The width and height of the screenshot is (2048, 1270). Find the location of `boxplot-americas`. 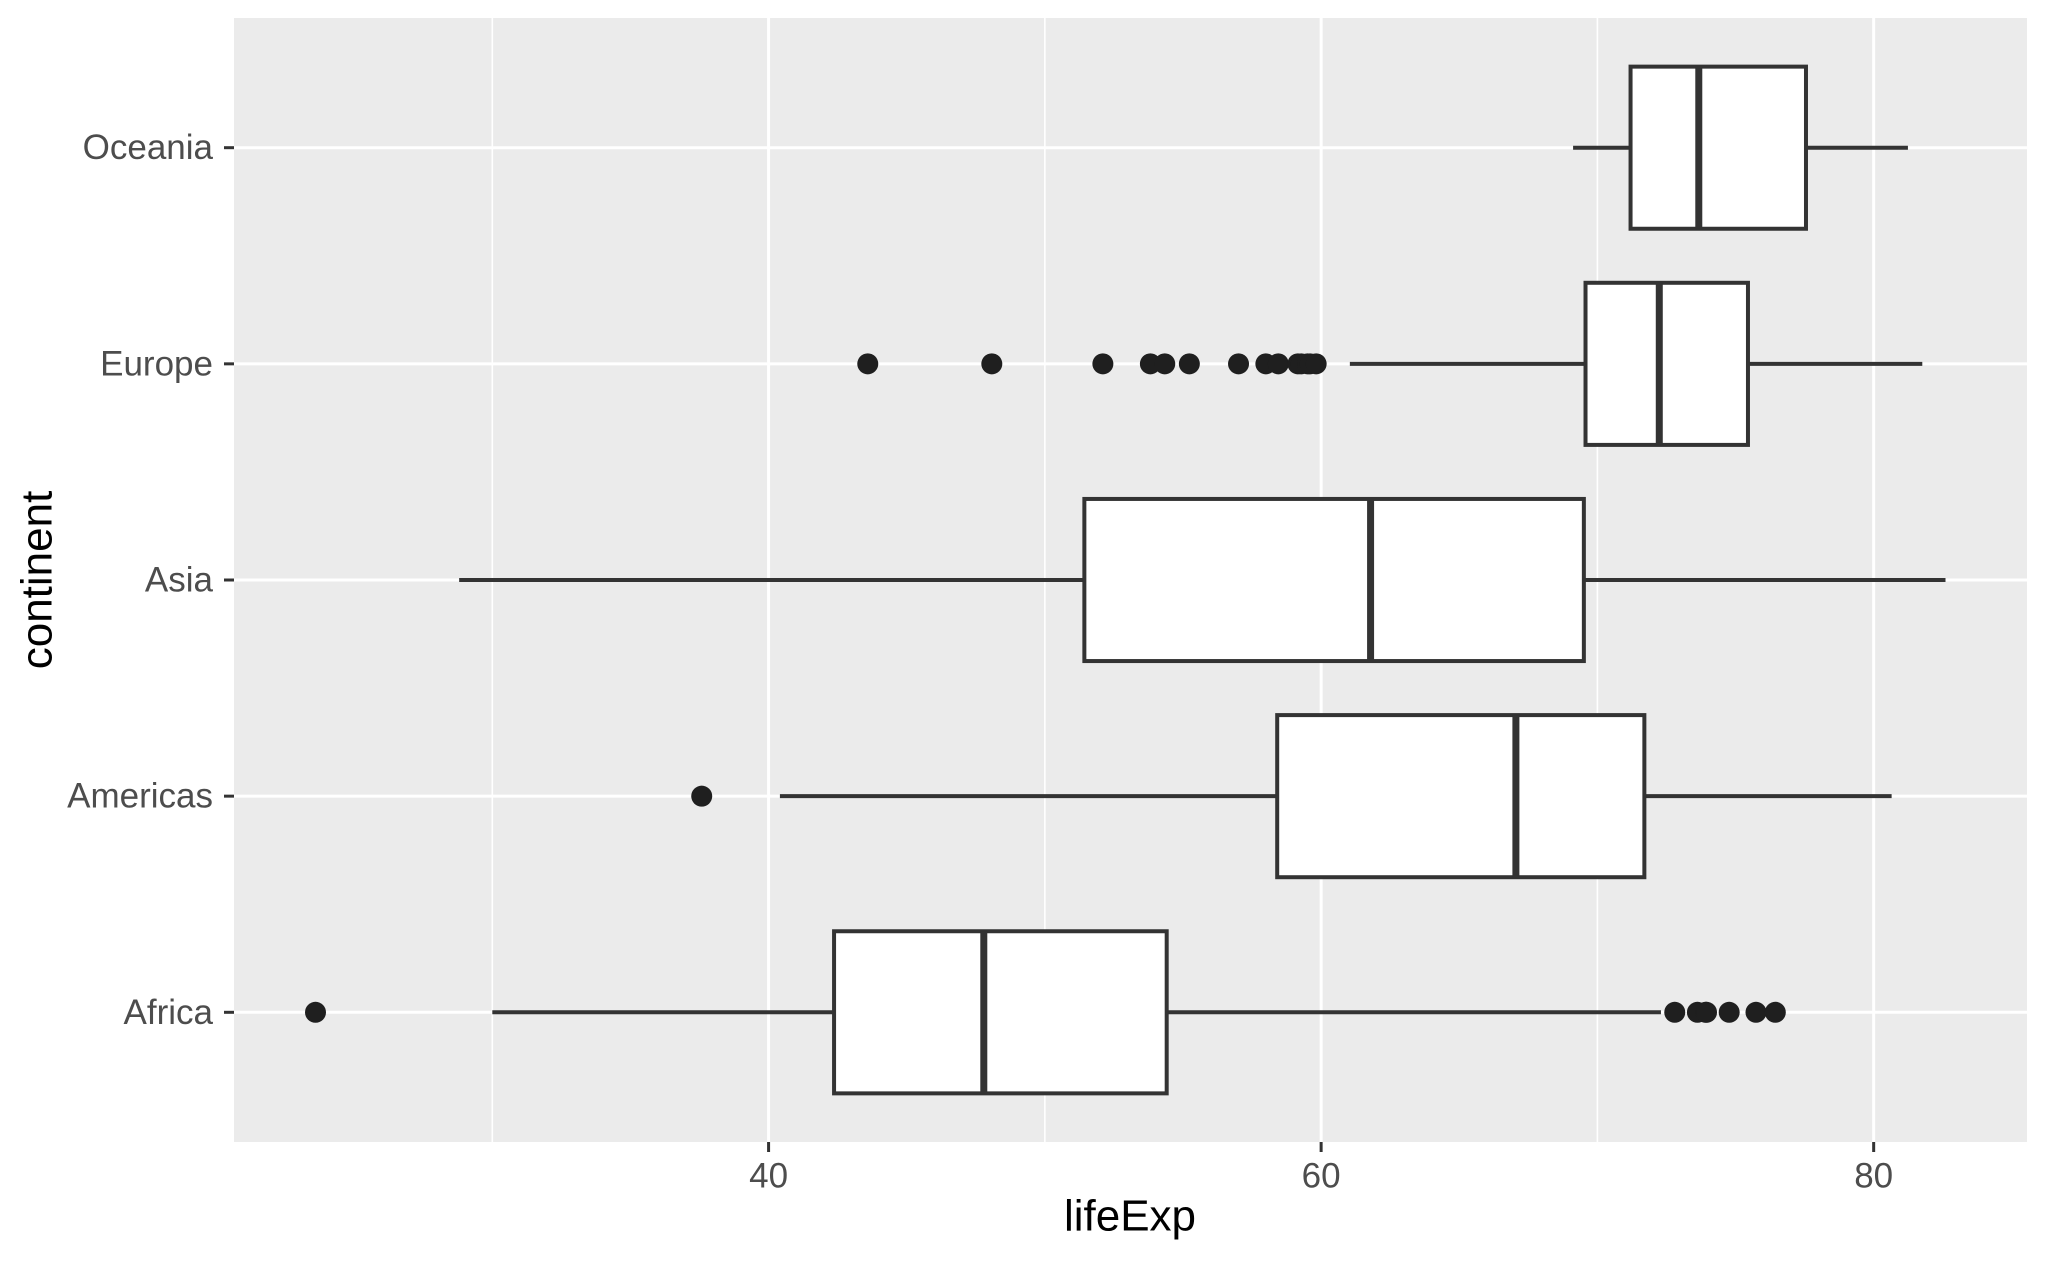

boxplot-americas is located at coordinates (1291, 796).